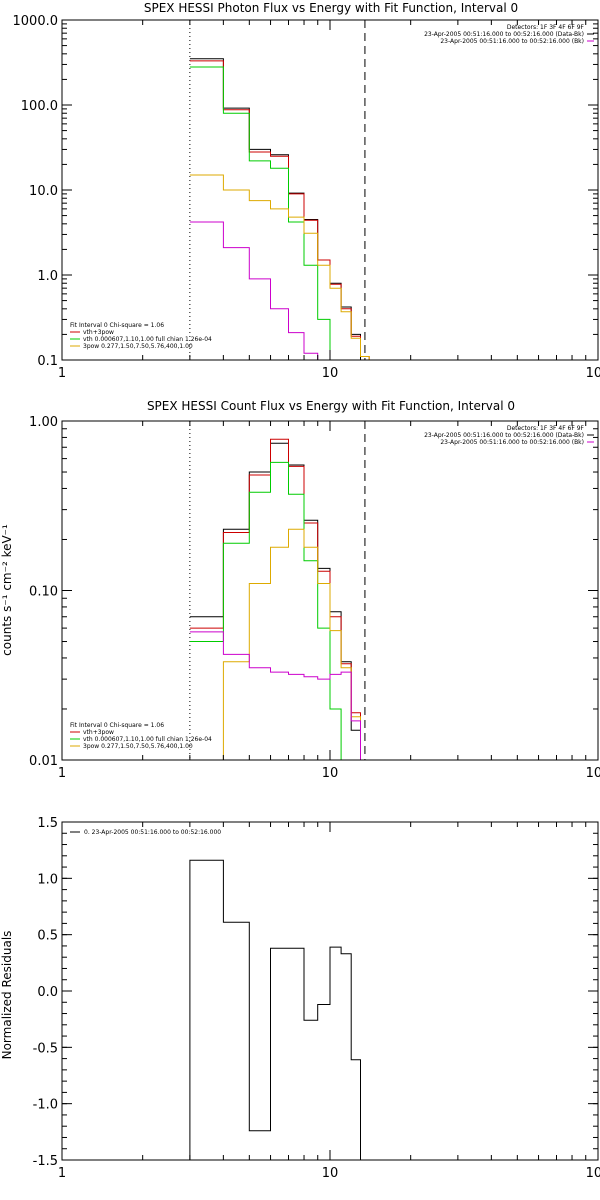  Describe the element at coordinates (43, 592) in the screenshot. I see `y-tick-label: 0.10` at that location.